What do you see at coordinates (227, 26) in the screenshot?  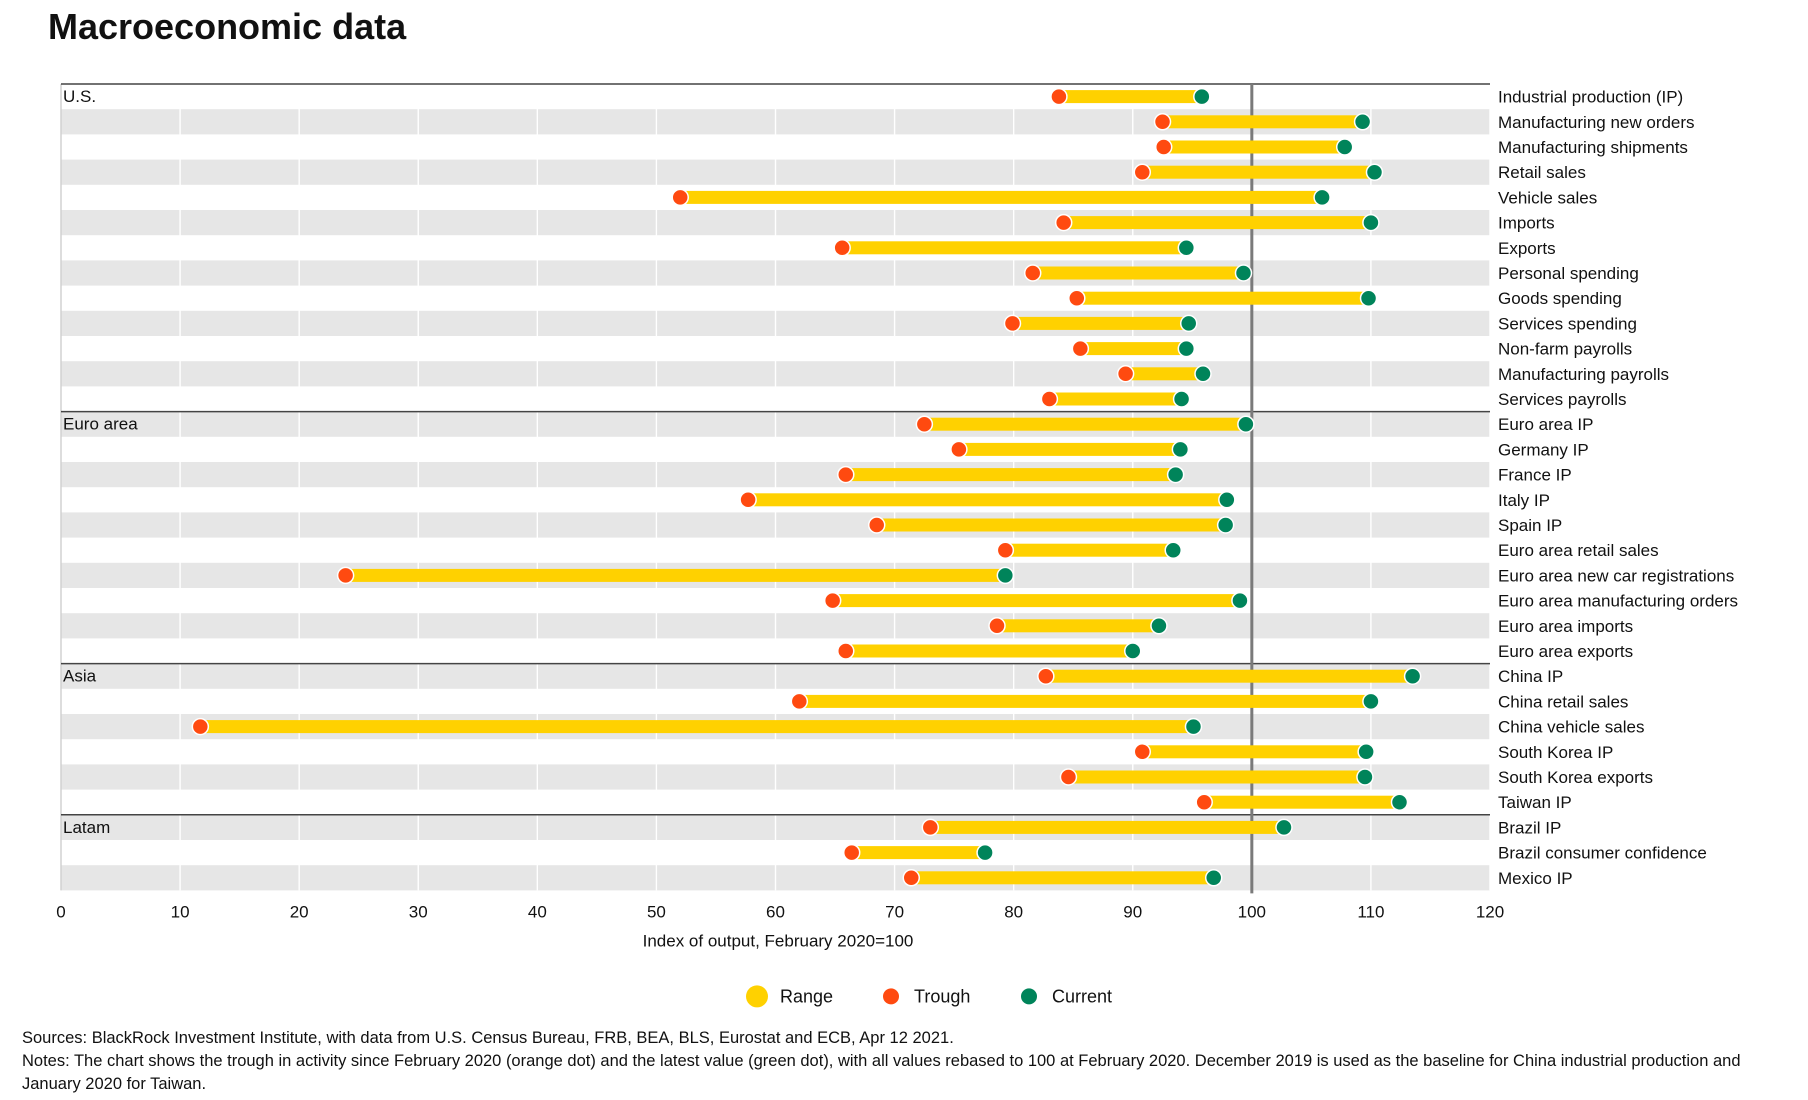 I see `chart-title: Macroeconomic data` at bounding box center [227, 26].